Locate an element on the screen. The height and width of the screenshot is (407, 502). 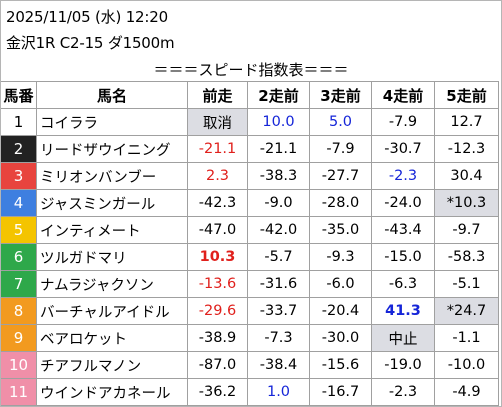
speed-index-3-races-ago: -15.6 is located at coordinates (340, 365).